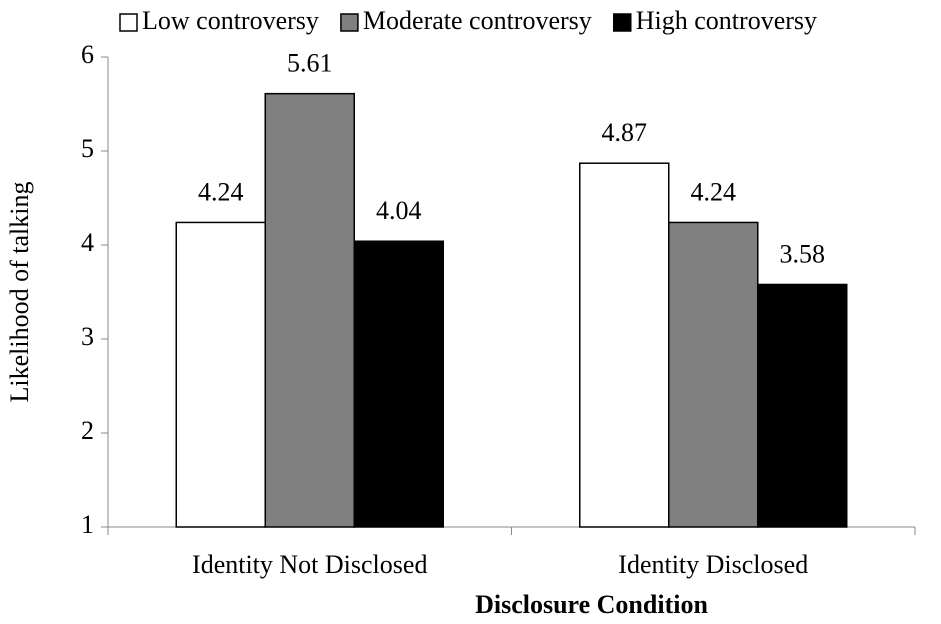 The height and width of the screenshot is (624, 941). What do you see at coordinates (87, 148) in the screenshot?
I see `y-tick-label: 5` at bounding box center [87, 148].